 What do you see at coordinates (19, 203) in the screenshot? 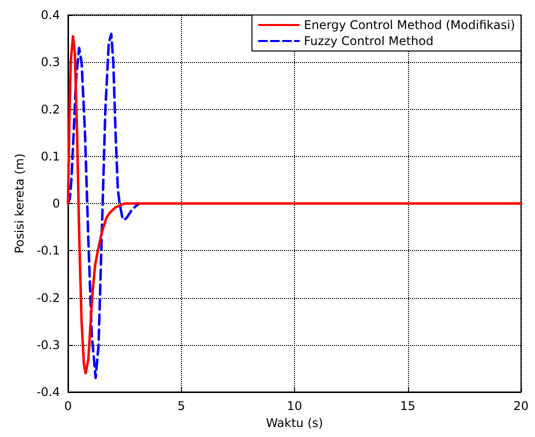
I see `y-axis-title: Posisi kereta (m)` at bounding box center [19, 203].